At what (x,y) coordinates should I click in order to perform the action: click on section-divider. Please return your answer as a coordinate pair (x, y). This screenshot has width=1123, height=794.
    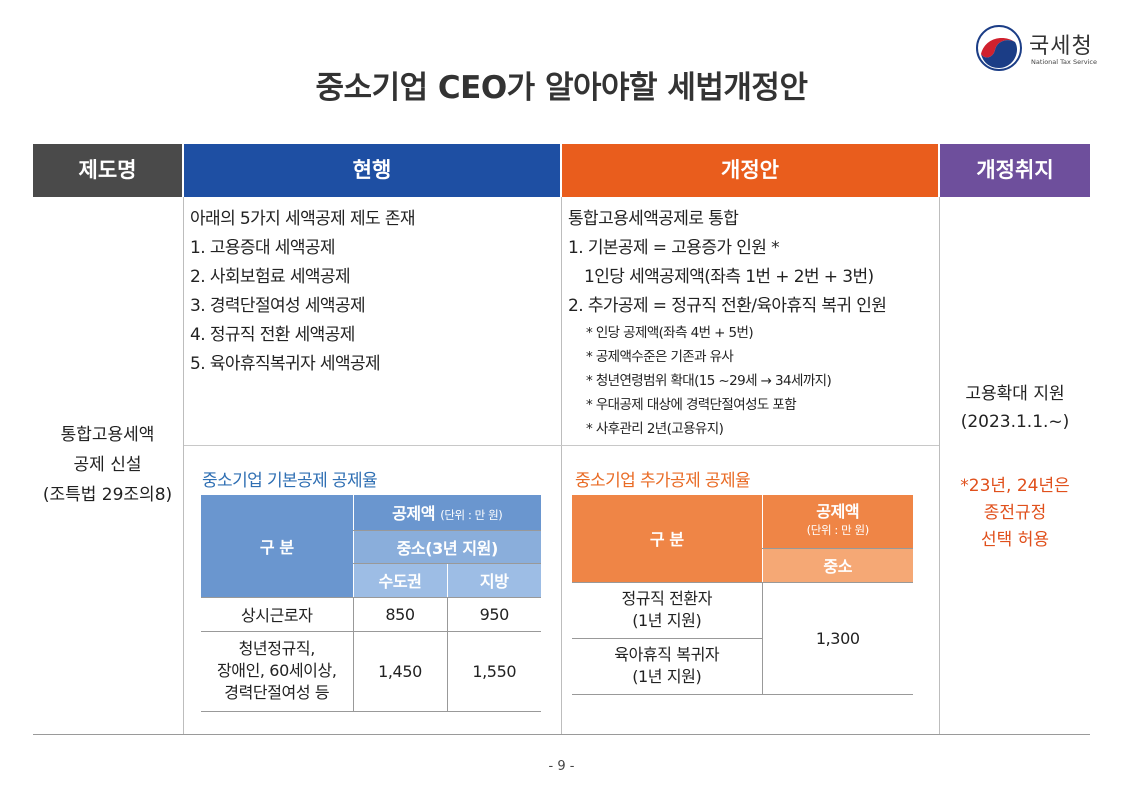
    Looking at the image, I should click on (561, 445).